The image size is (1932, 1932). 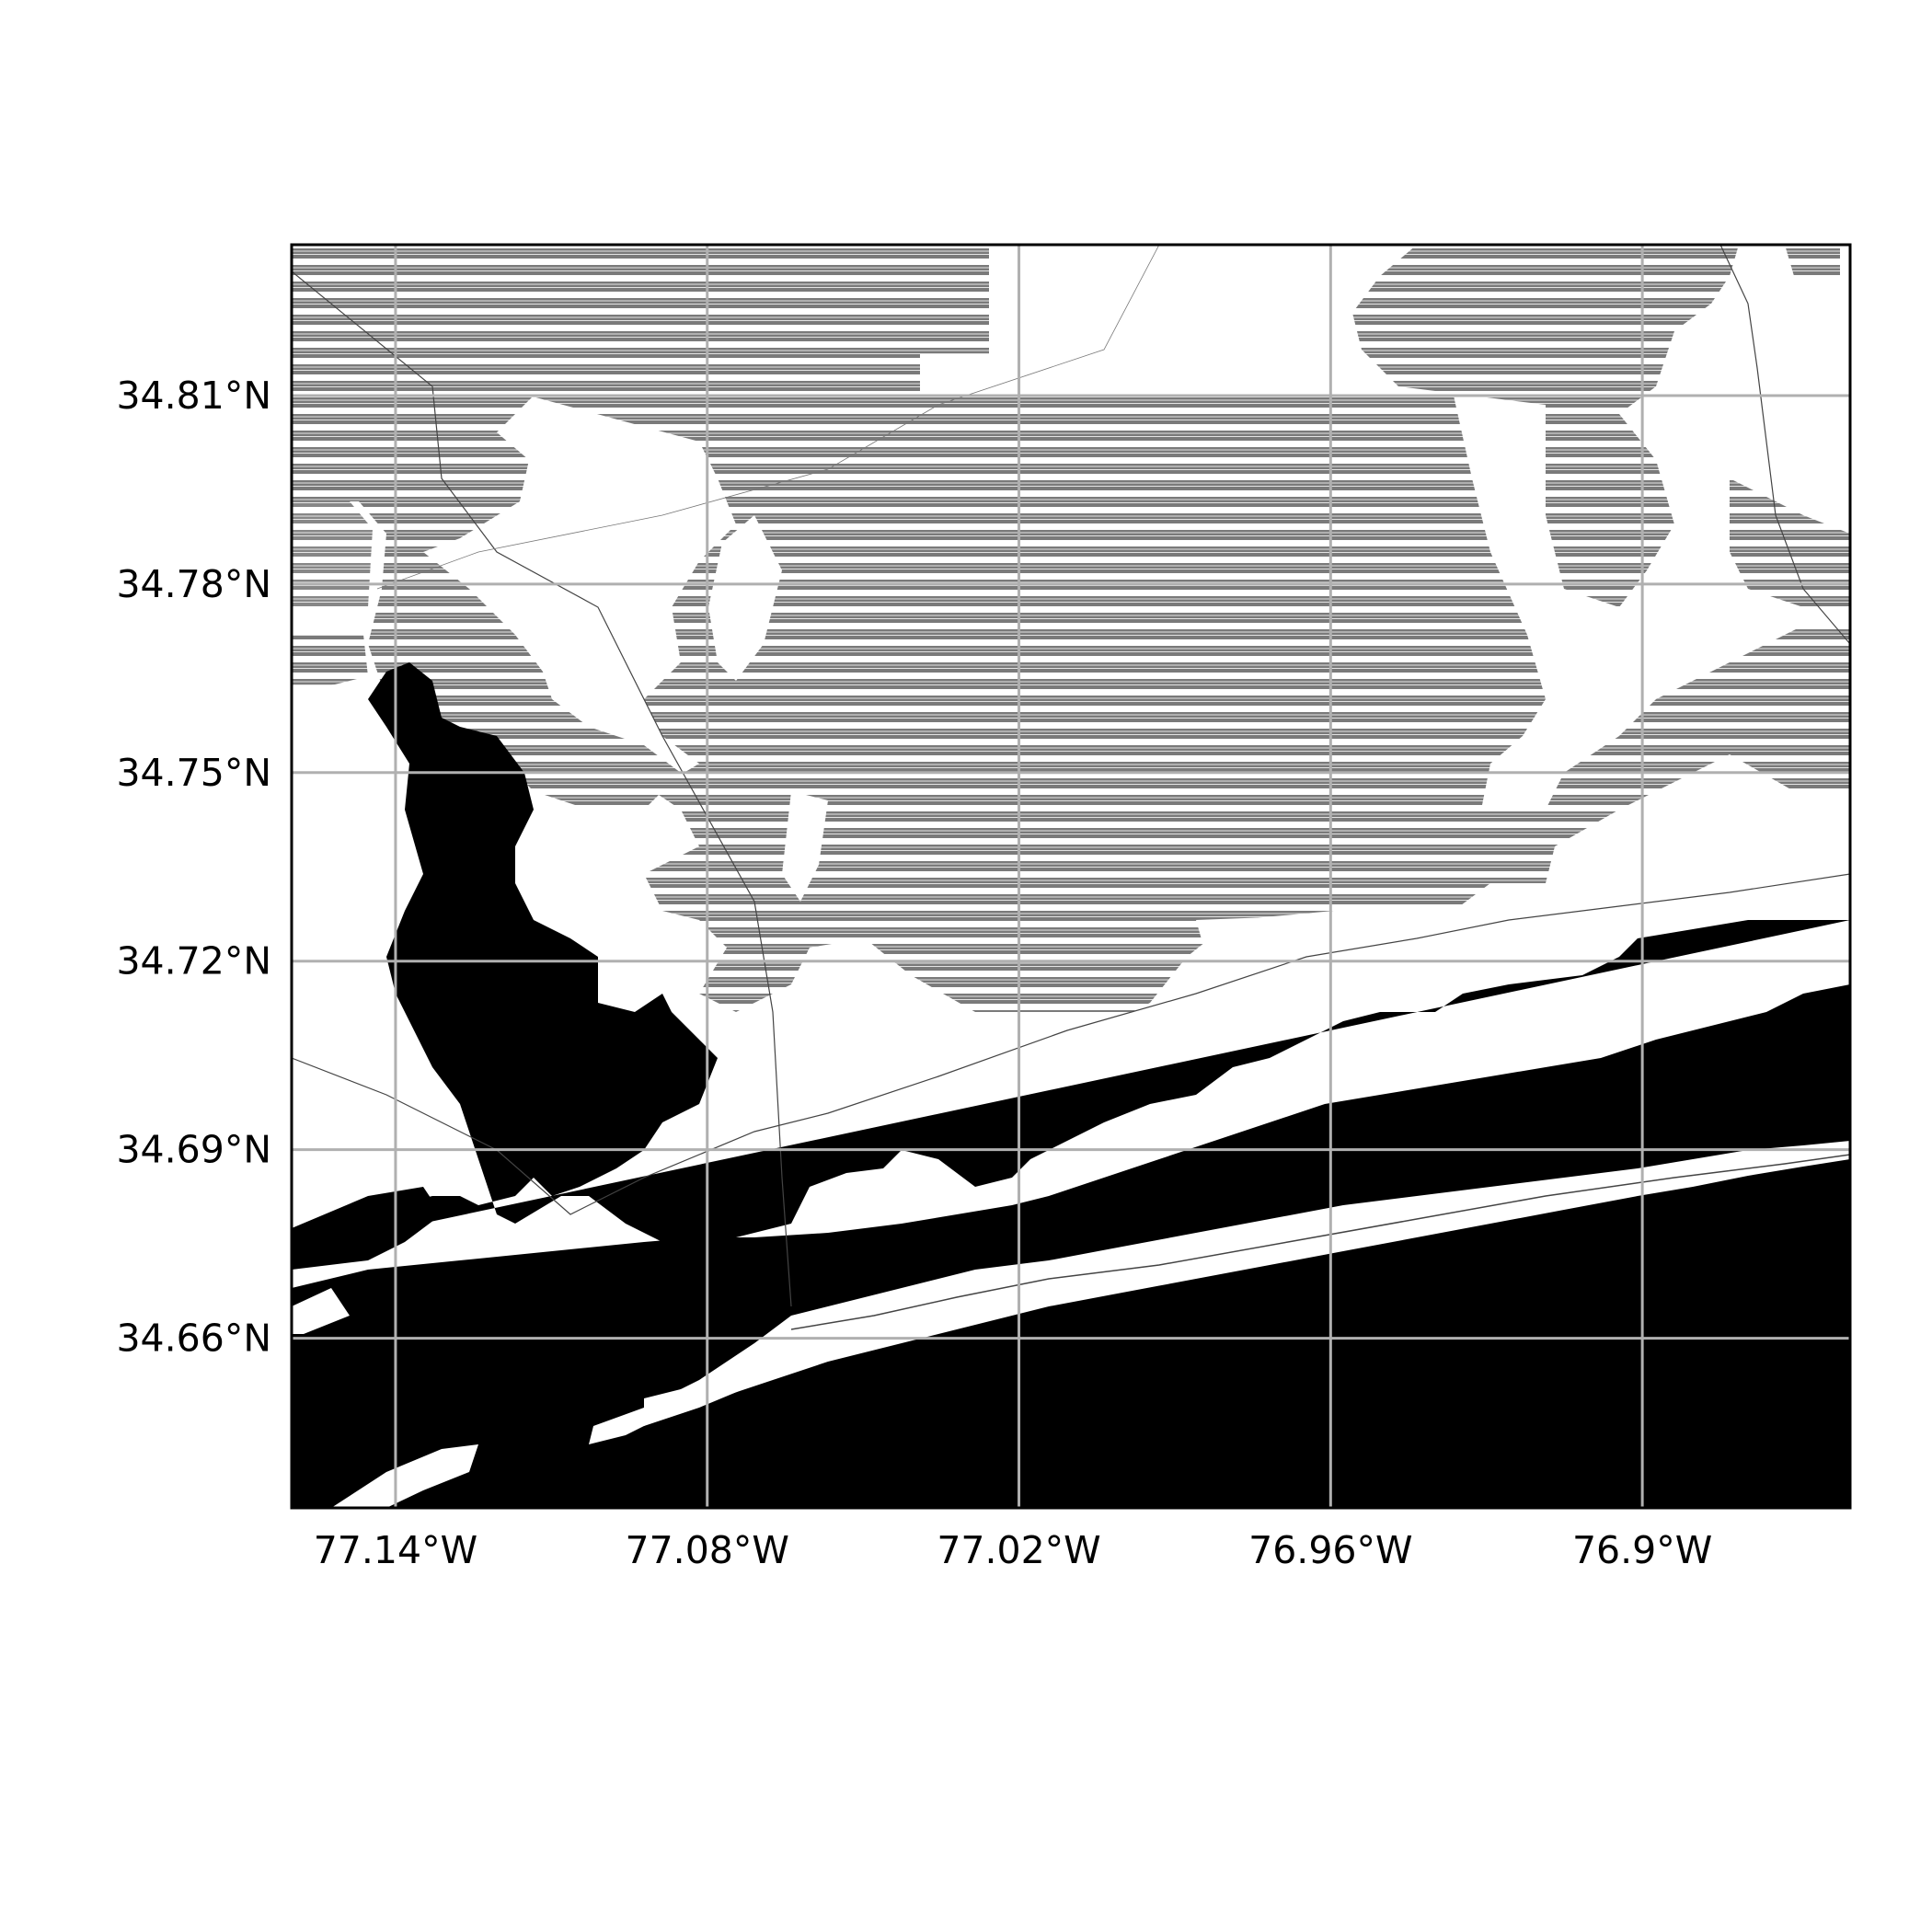 What do you see at coordinates (193, 396) in the screenshot?
I see `y-tick-label: 34.81°N` at bounding box center [193, 396].